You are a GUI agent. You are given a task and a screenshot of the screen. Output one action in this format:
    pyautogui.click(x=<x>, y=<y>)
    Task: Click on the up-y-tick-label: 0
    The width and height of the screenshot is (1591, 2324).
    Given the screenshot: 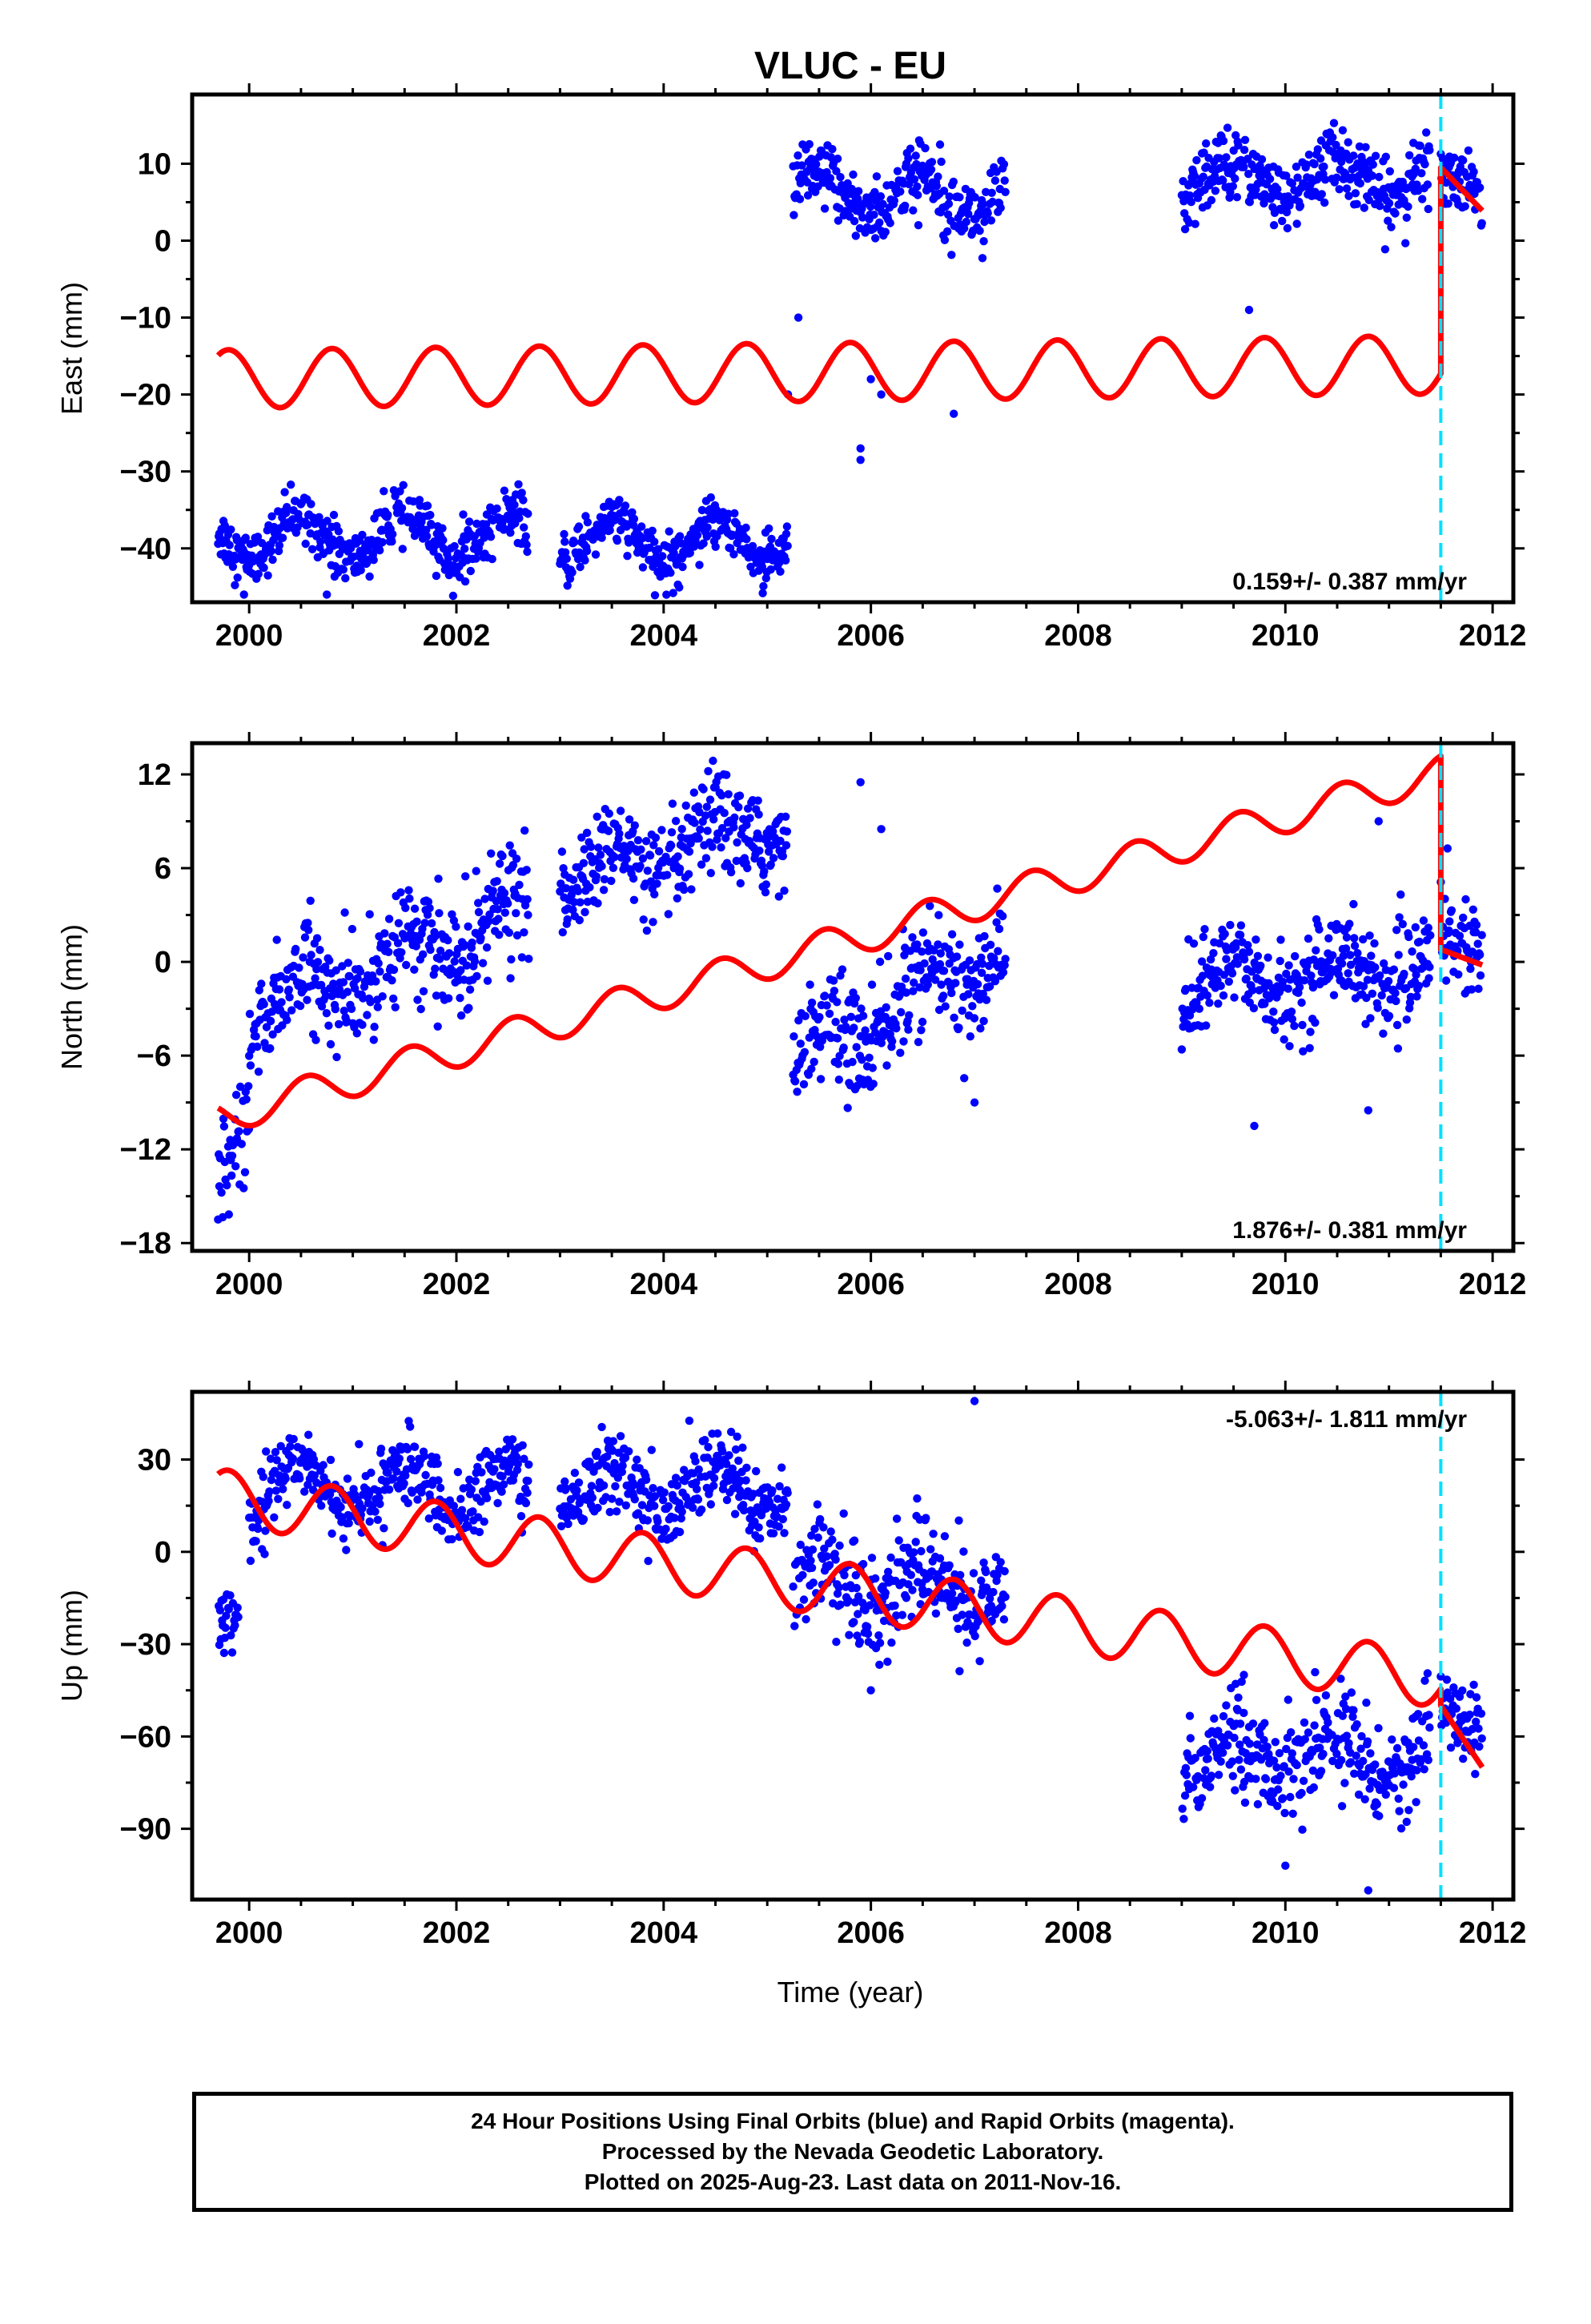 What is the action you would take?
    pyautogui.click(x=163, y=1553)
    